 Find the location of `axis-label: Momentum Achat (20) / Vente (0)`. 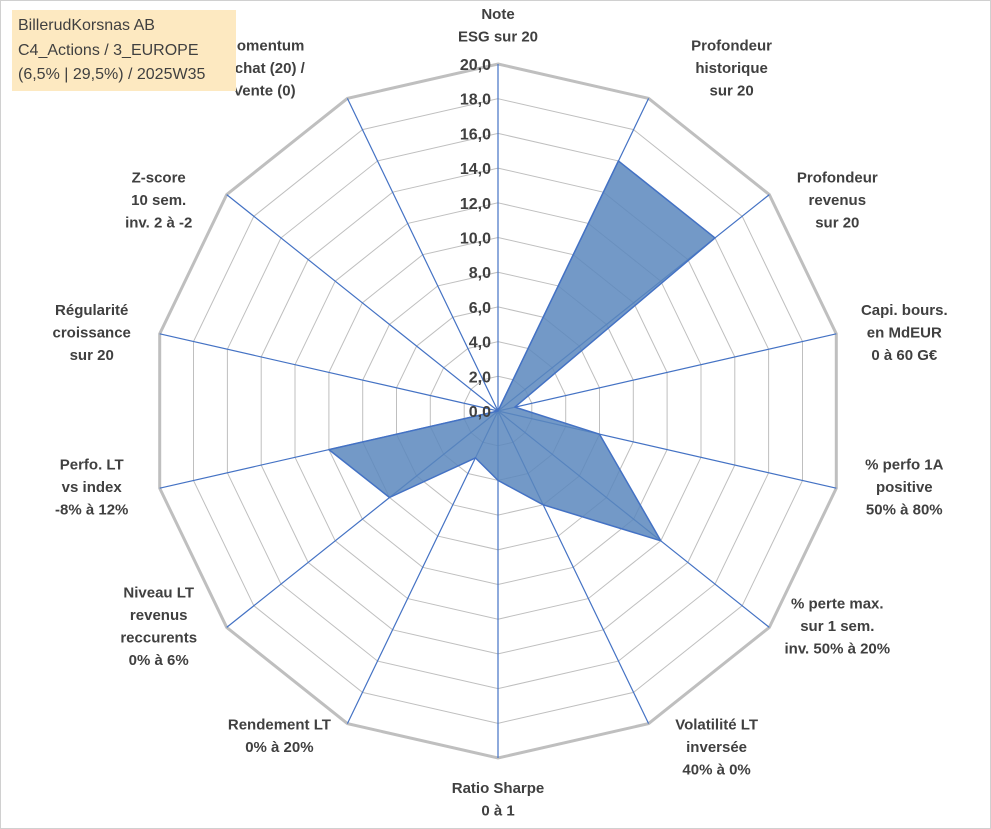

axis-label: Momentum Achat (20) / Vente (0) is located at coordinates (265, 69).